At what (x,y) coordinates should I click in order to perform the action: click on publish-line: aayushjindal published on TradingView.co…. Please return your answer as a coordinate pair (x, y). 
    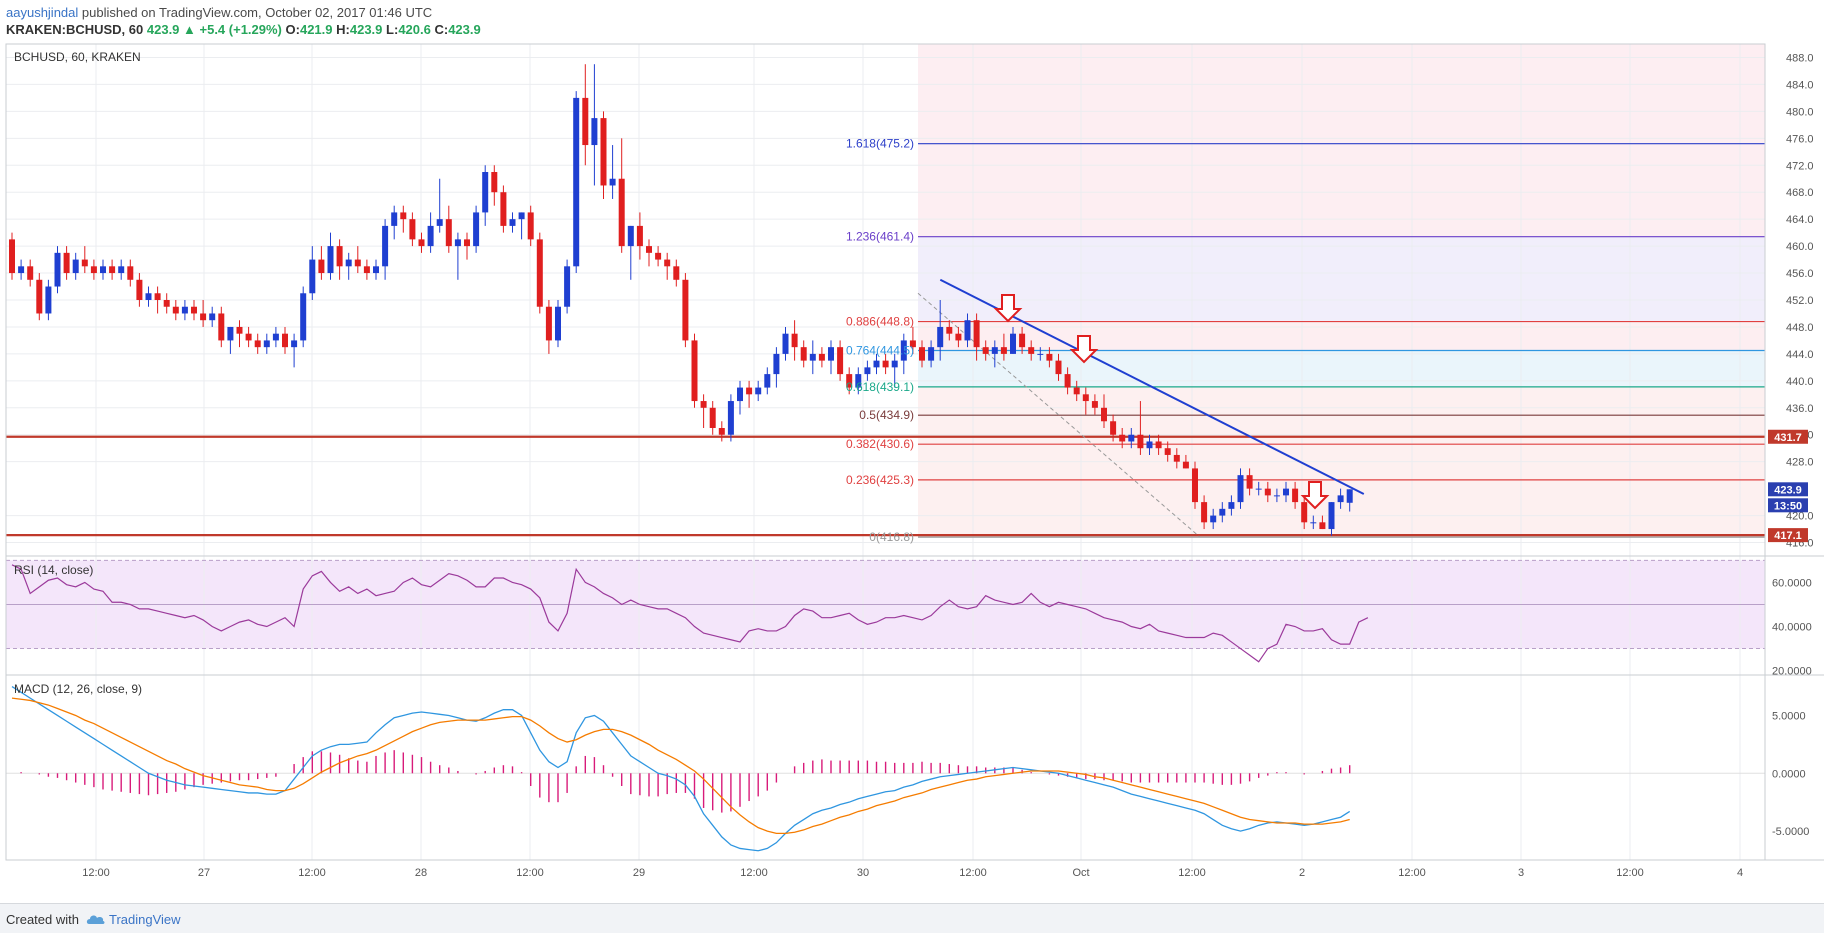
    Looking at the image, I should click on (219, 12).